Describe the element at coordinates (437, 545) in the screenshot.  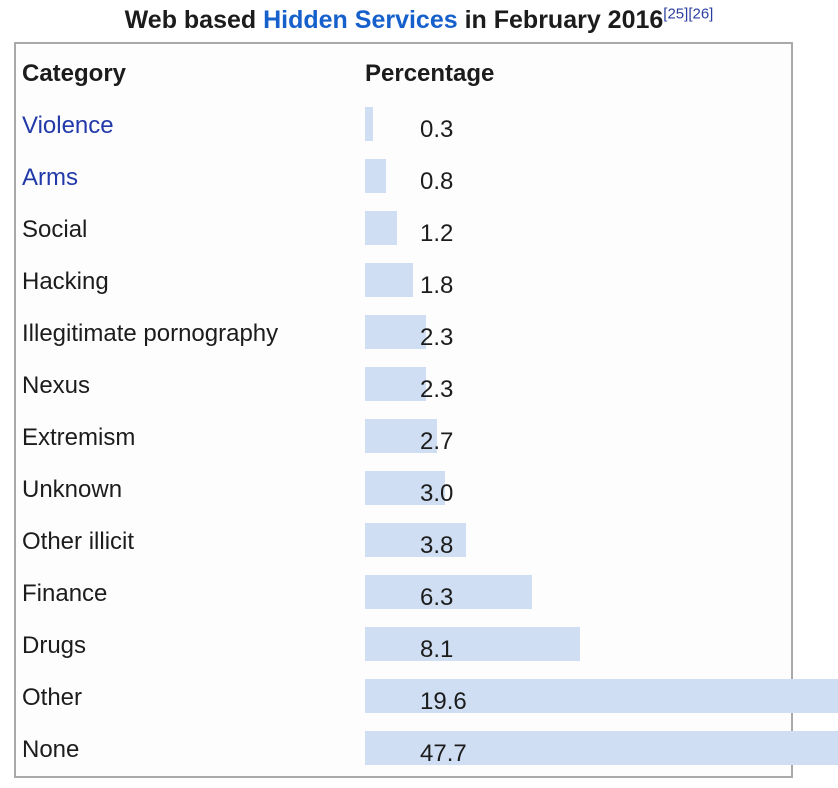
I see `percentage-value: 3.8` at that location.